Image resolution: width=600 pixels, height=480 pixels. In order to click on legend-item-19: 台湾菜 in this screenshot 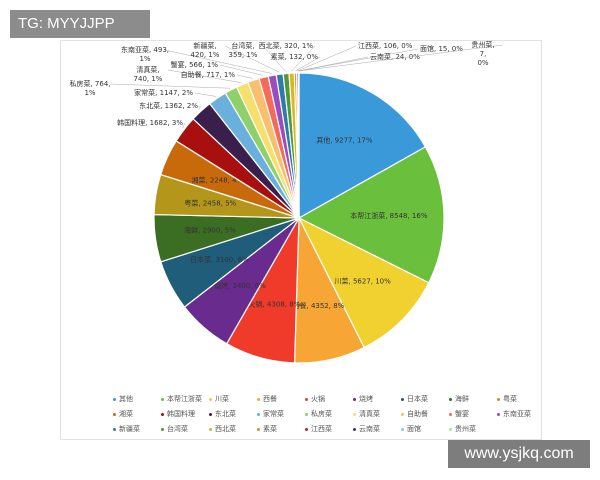, I will do `click(174, 429)`.